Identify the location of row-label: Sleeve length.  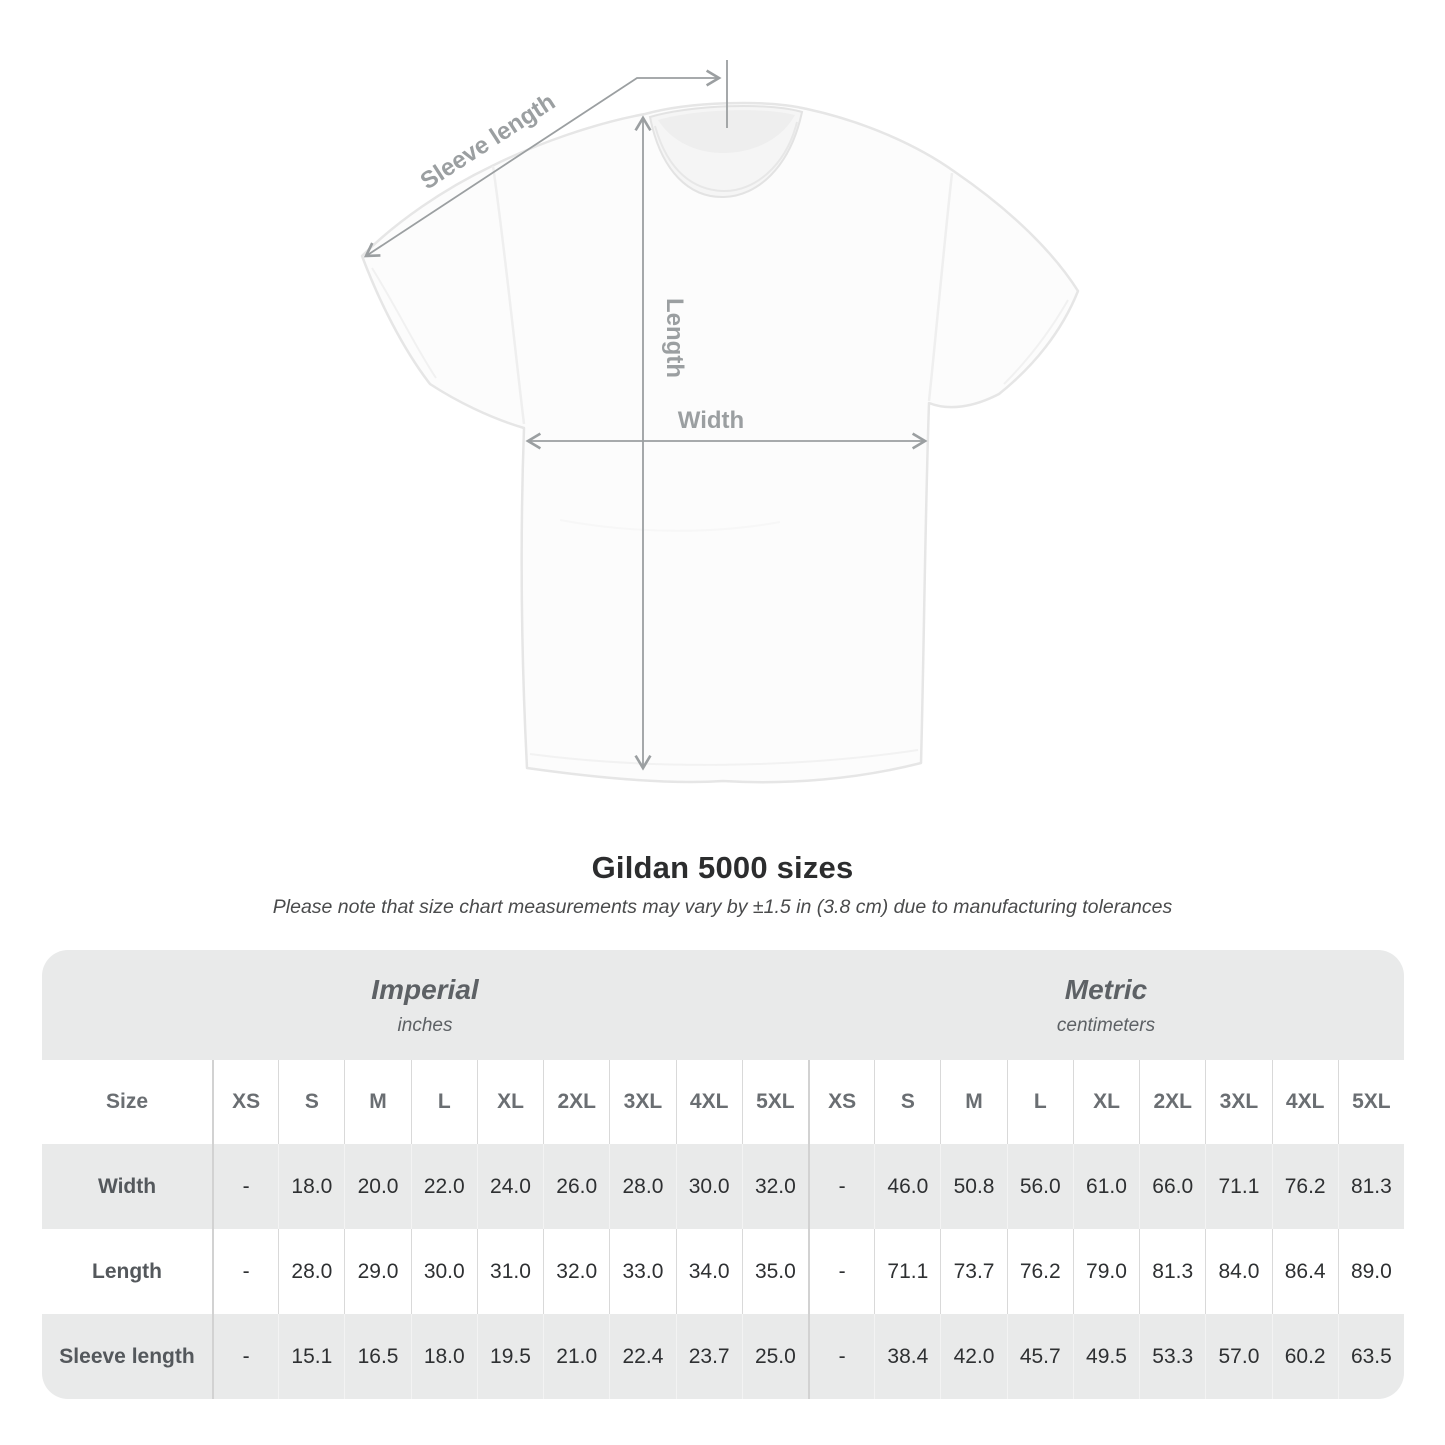
(127, 1356).